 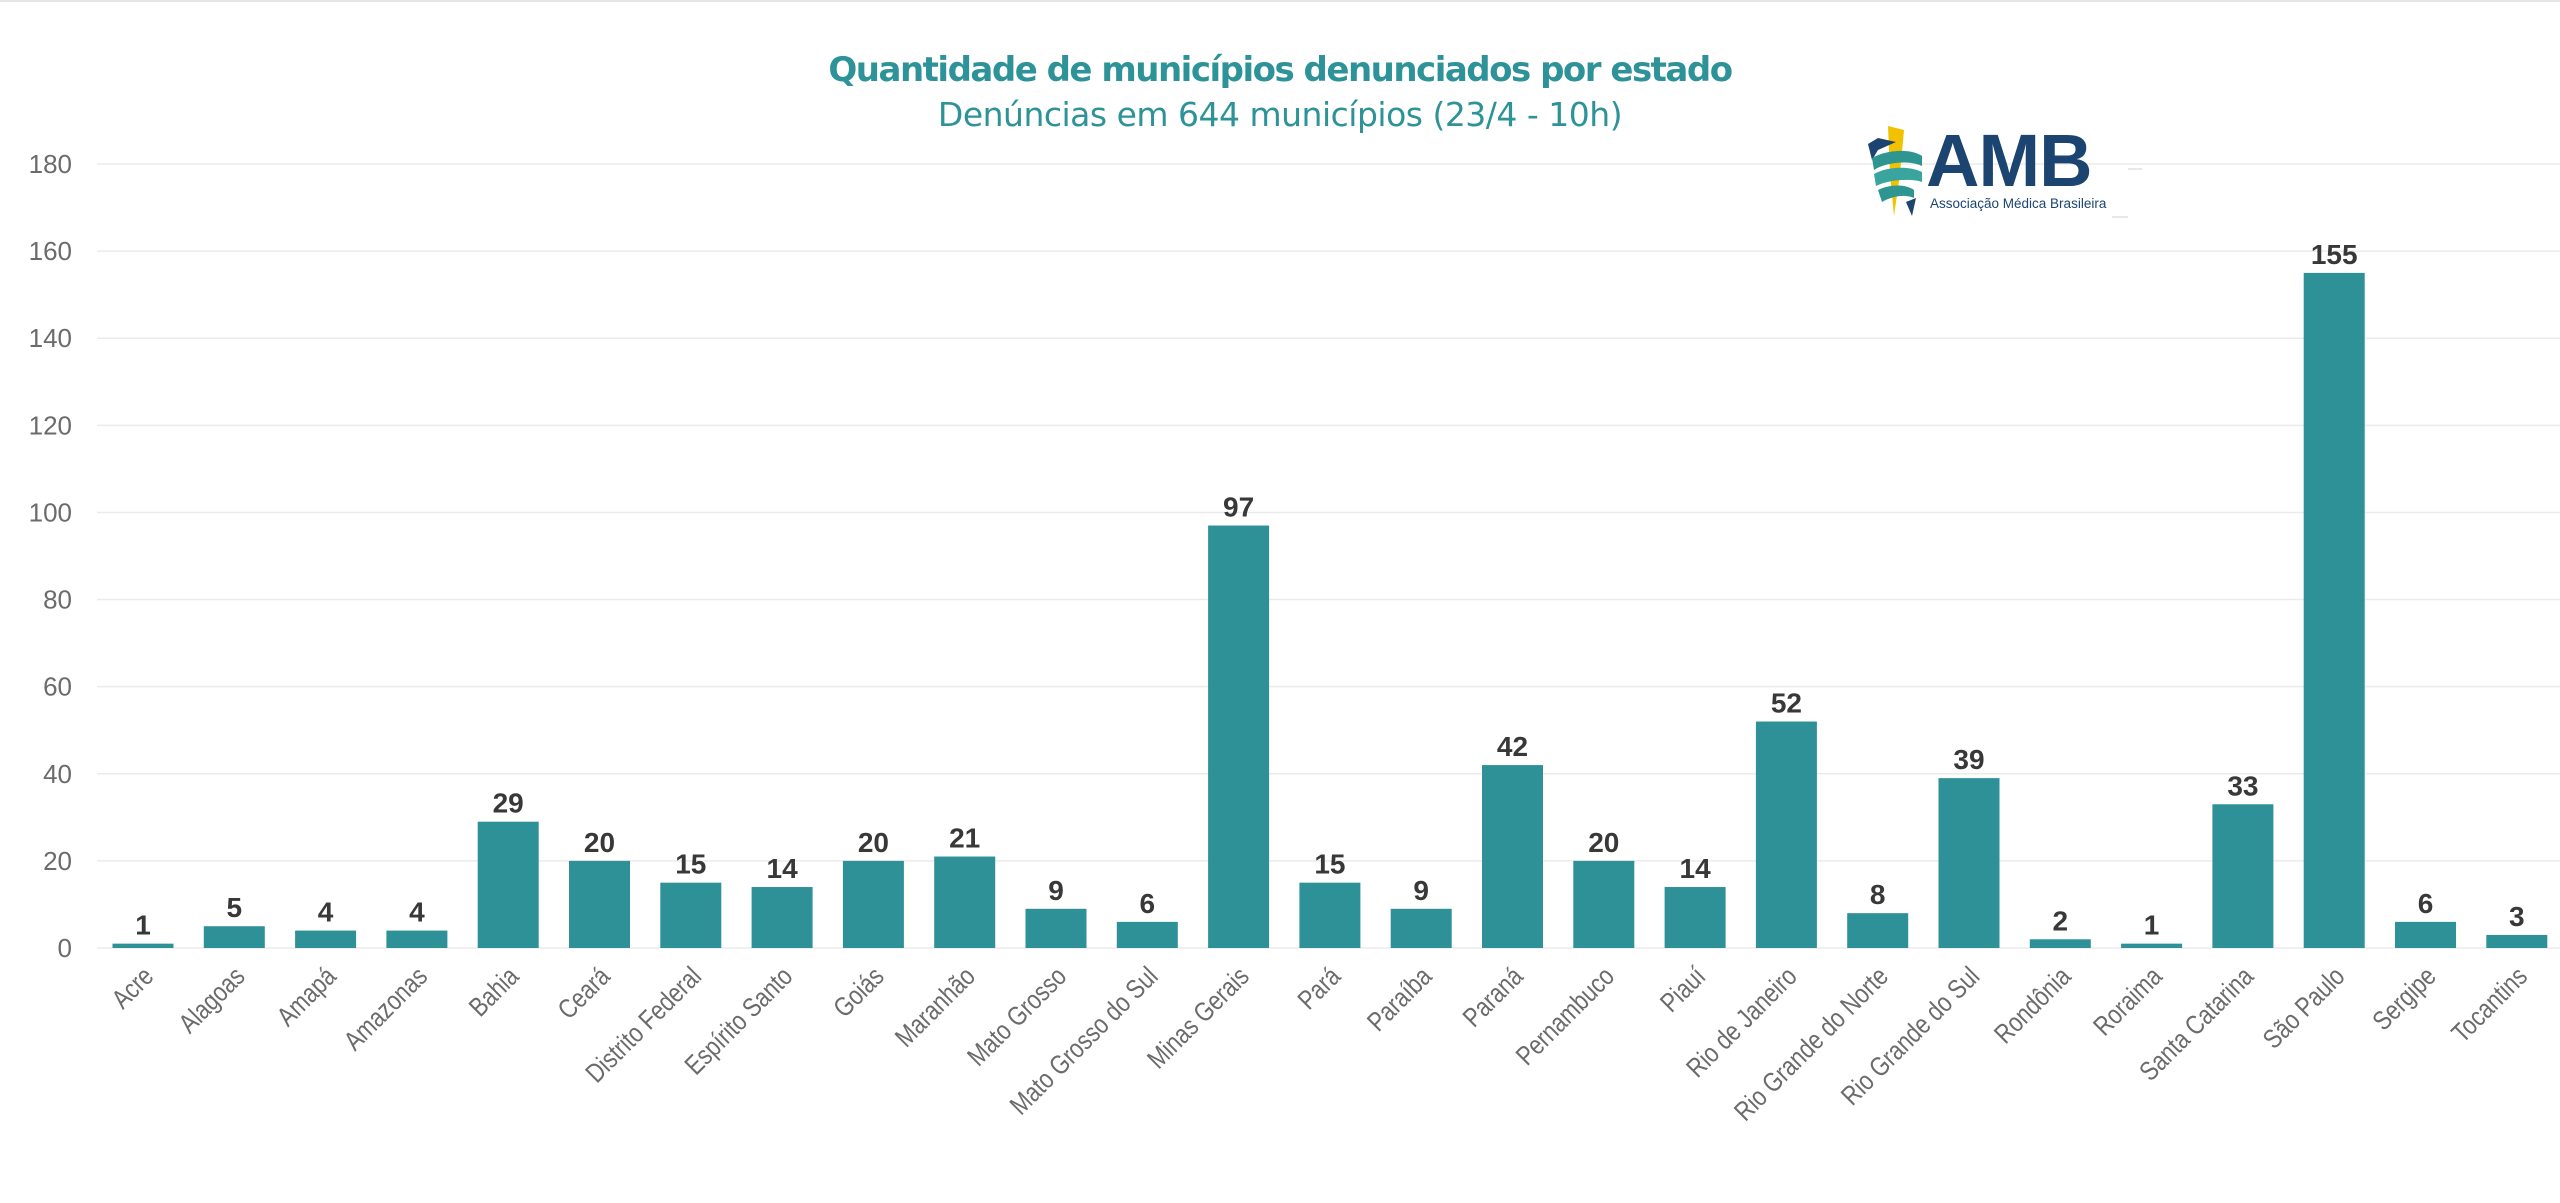 What do you see at coordinates (133, 988) in the screenshot?
I see `x-tick-label: Acre` at bounding box center [133, 988].